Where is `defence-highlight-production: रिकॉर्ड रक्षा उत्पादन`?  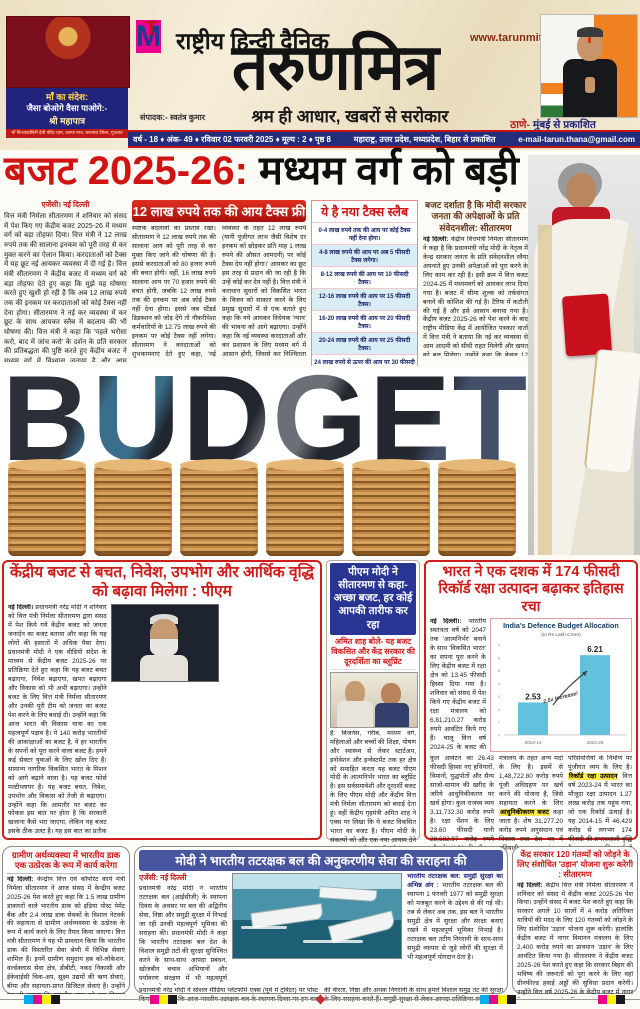
defence-highlight-production: रिकॉर्ड रक्षा उत्पादन is located at coordinates (593, 777).